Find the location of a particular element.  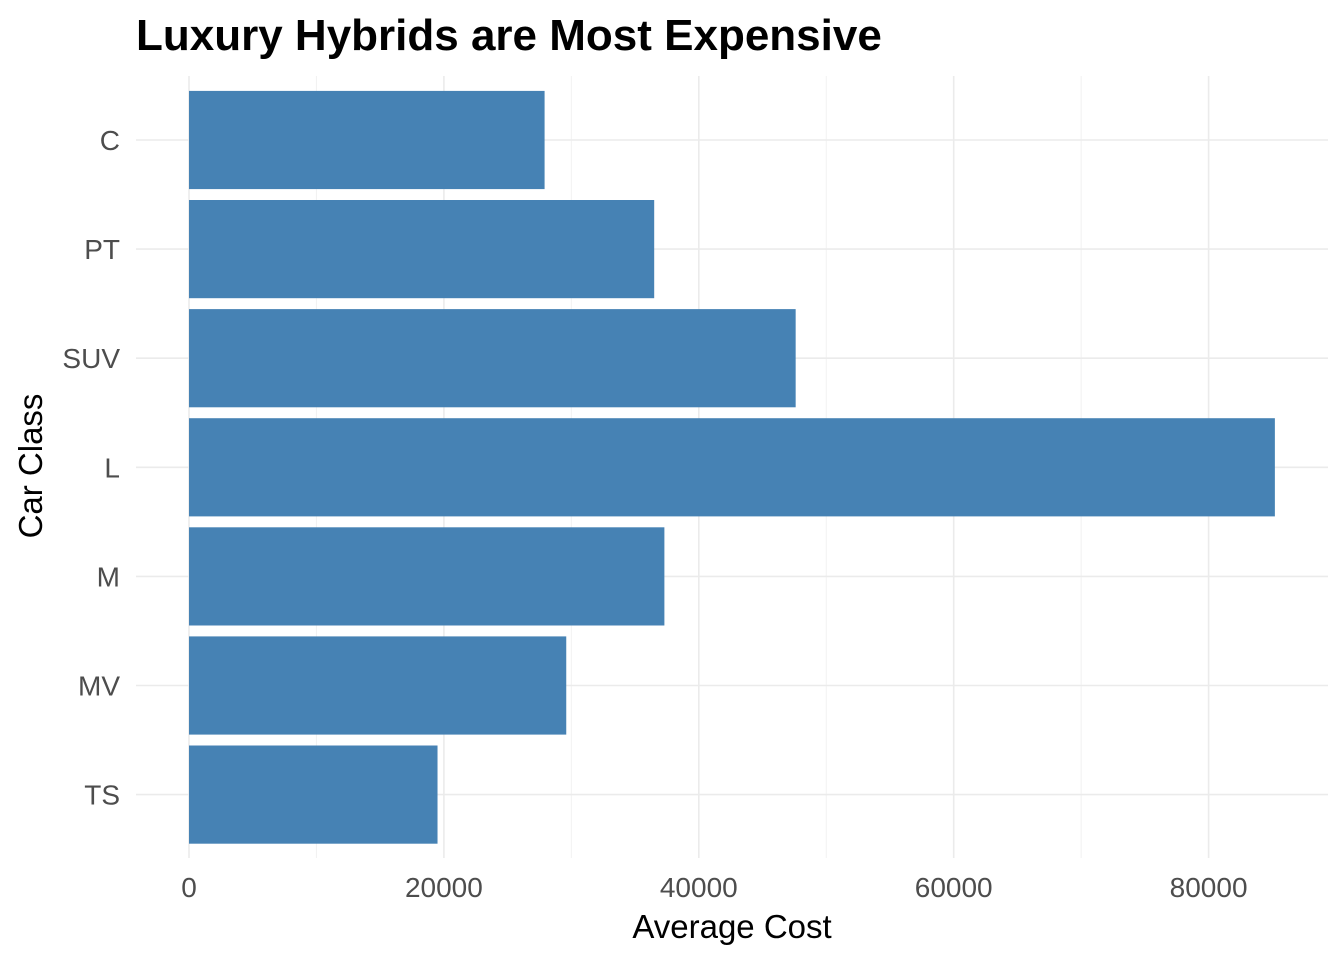

x-axis-title: Average Cost is located at coordinates (731, 926).